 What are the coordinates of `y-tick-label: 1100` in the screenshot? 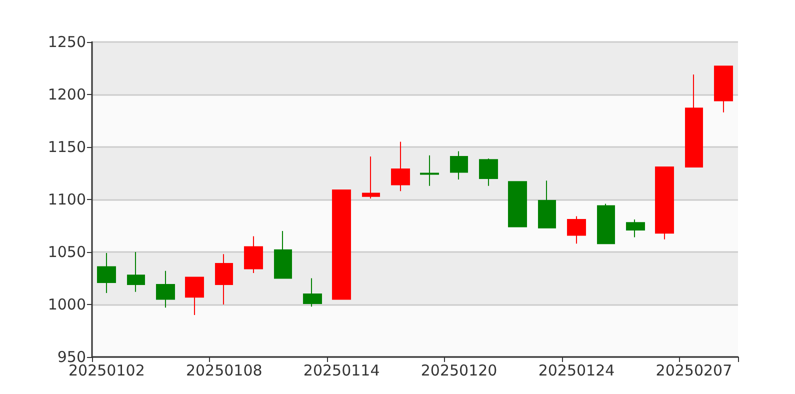 It's located at (67, 199).